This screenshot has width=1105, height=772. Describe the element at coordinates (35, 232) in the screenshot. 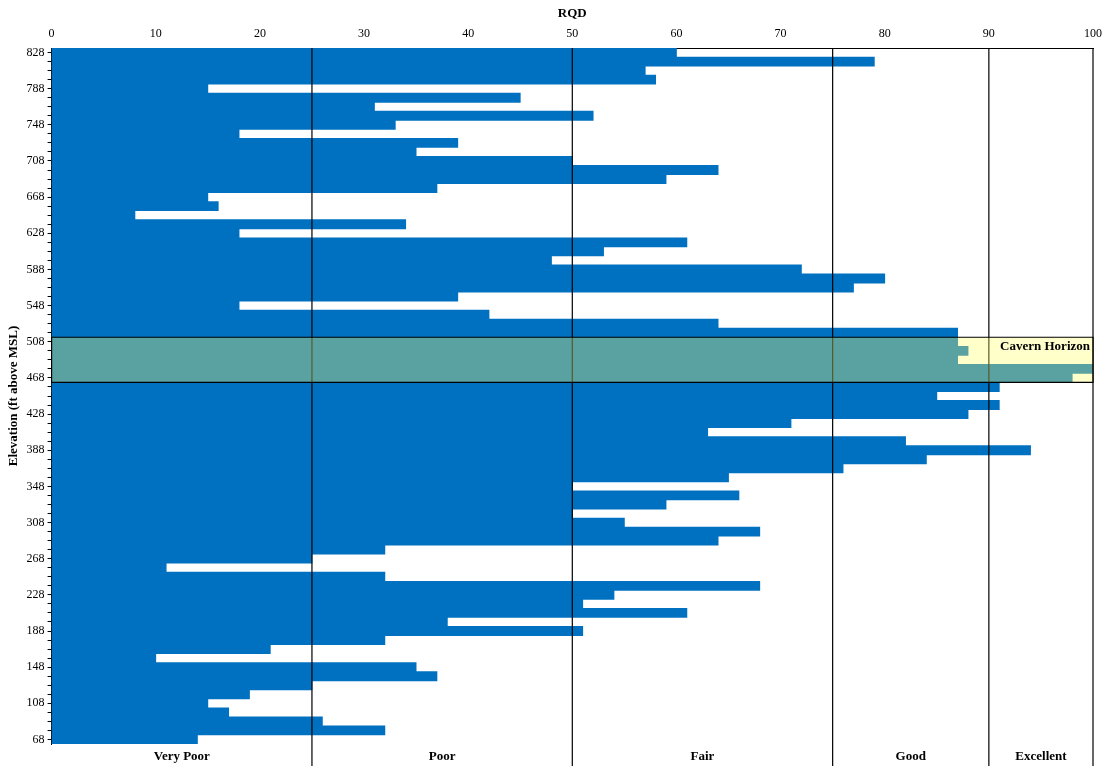

I see `y-tick-label: 628` at that location.